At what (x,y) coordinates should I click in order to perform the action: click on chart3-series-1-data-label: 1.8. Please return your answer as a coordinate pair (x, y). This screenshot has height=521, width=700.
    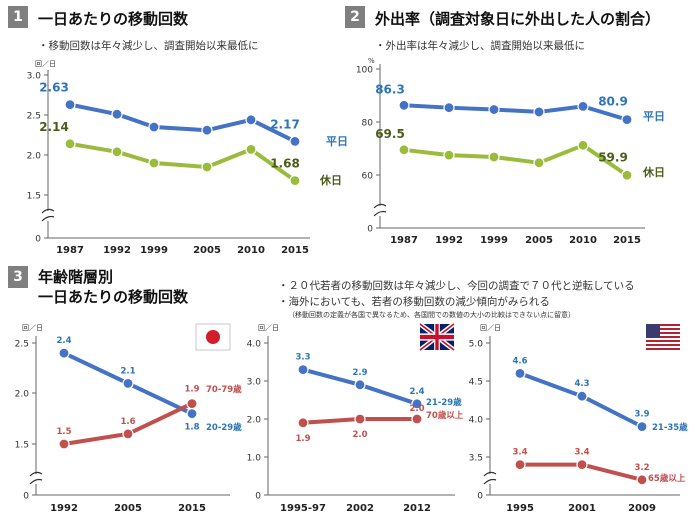
    Looking at the image, I should click on (191, 428).